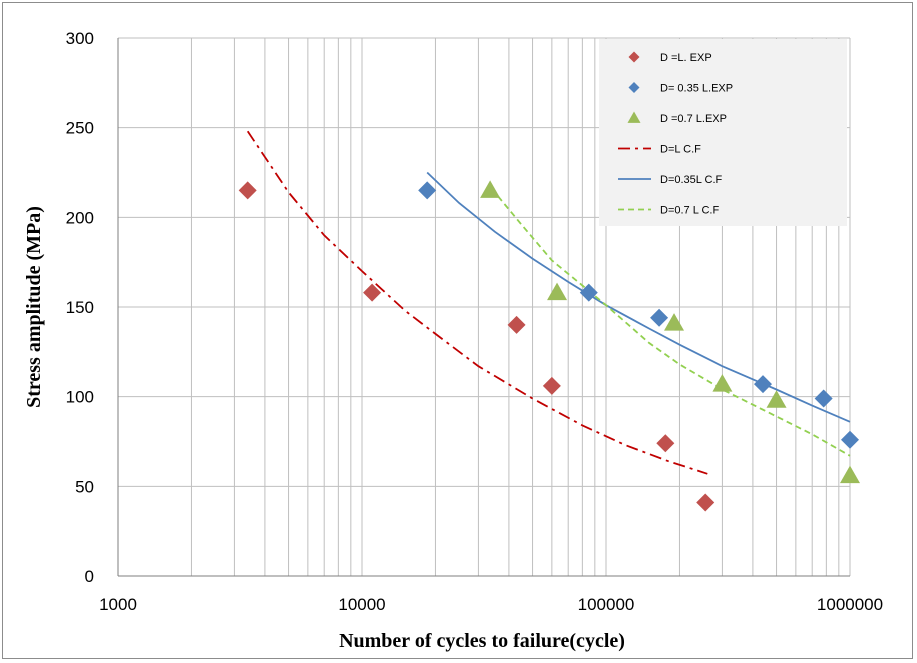 This screenshot has width=917, height=663. I want to click on y-tick-label: 150, so click(80, 307).